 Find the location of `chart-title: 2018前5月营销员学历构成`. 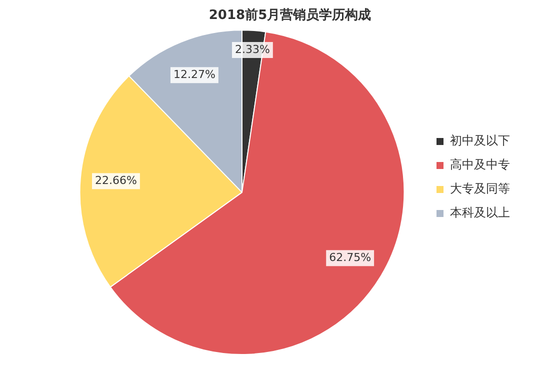

chart-title: 2018前5月营销员学历构成 is located at coordinates (290, 15).